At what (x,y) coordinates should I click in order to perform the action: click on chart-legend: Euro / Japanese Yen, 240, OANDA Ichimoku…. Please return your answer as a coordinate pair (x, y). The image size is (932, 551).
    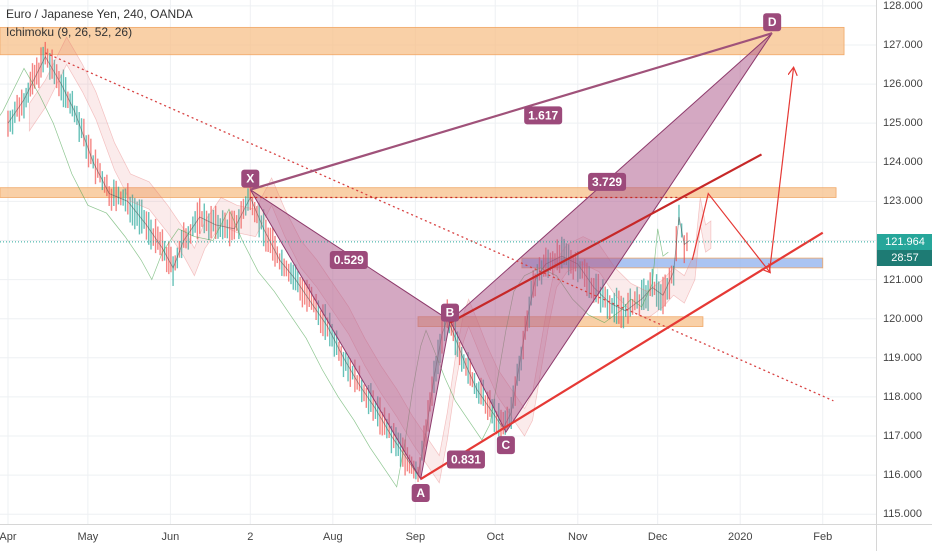
    Looking at the image, I should click on (99, 25).